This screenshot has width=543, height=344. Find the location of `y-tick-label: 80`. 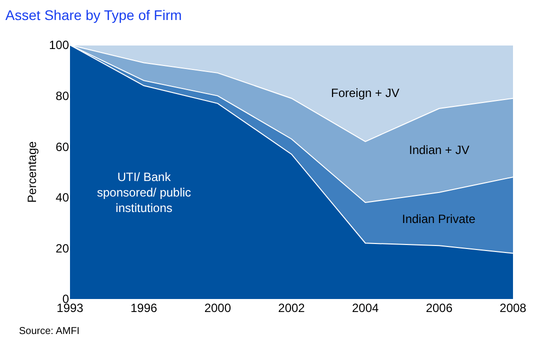

y-tick-label: 80 is located at coordinates (63, 96).